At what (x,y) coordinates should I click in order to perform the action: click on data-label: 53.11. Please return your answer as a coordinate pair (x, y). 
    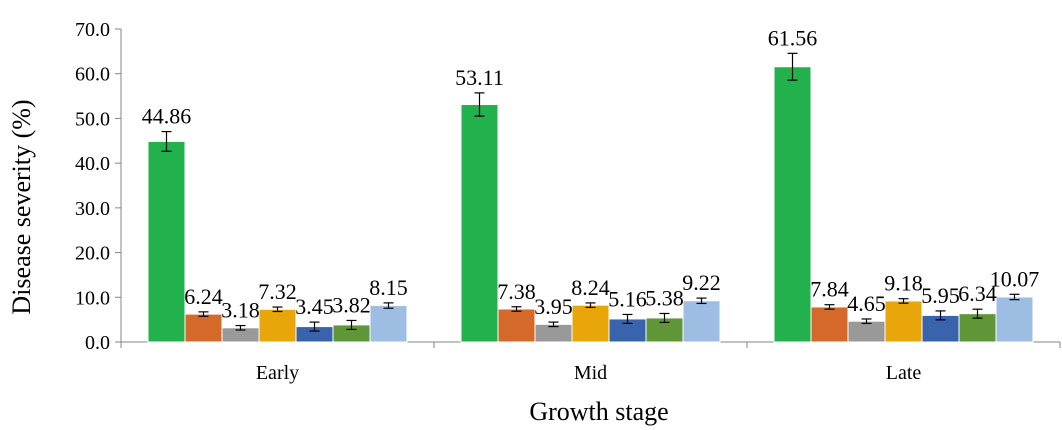
    Looking at the image, I should click on (479, 77).